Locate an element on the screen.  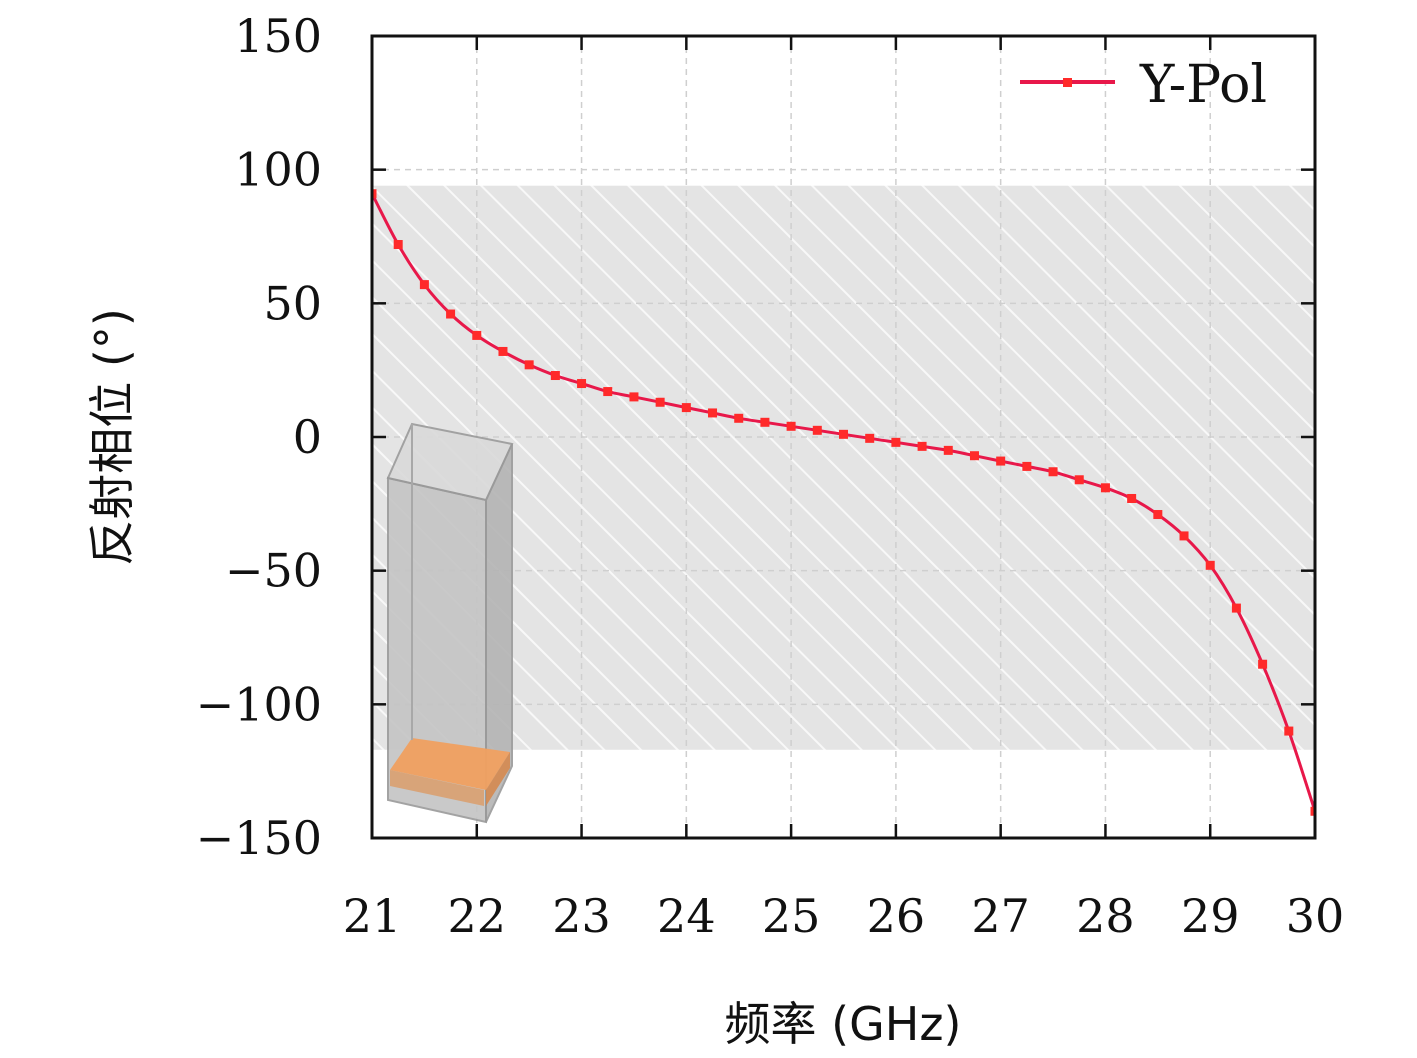
legend-label: Y-Pol is located at coordinates (1203, 85).